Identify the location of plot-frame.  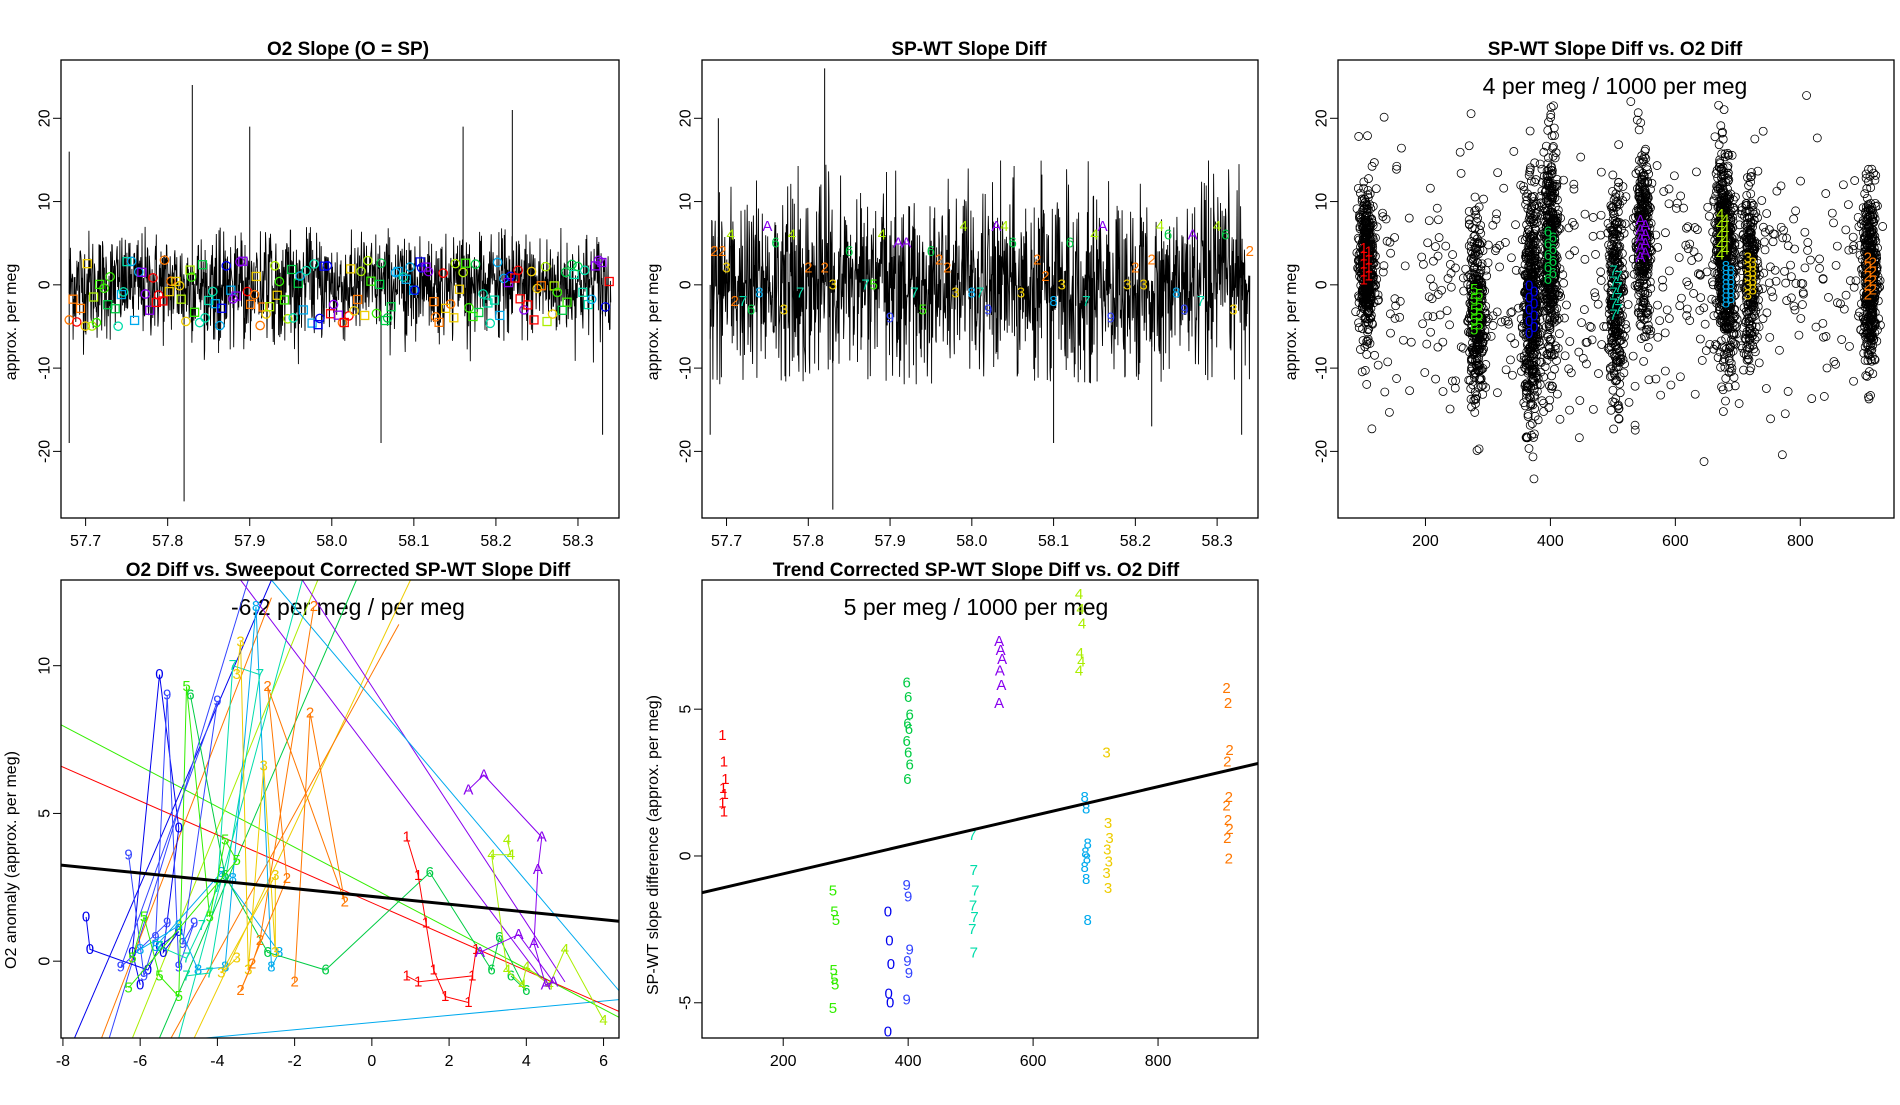
(340, 289).